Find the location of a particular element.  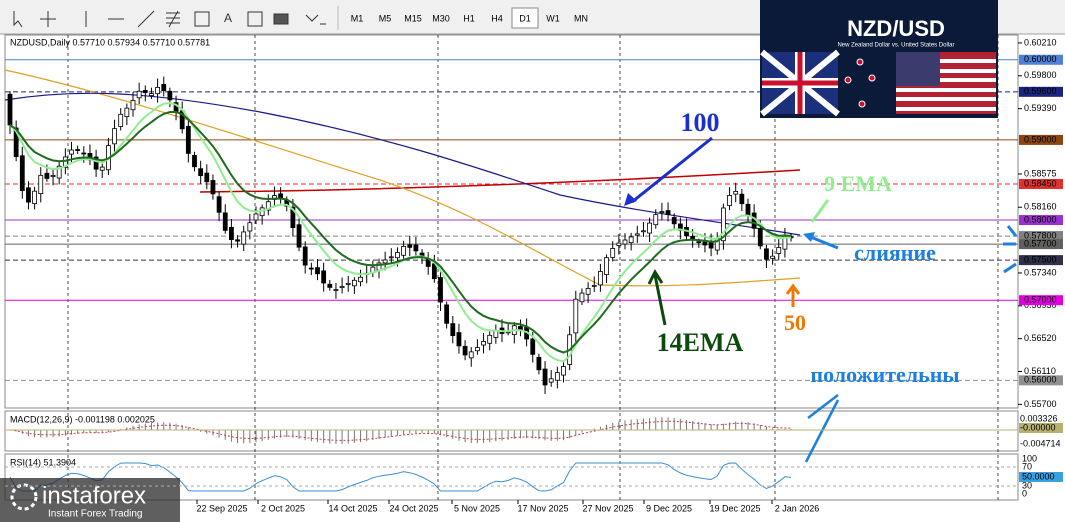

period-label: D1 is located at coordinates (525, 18).